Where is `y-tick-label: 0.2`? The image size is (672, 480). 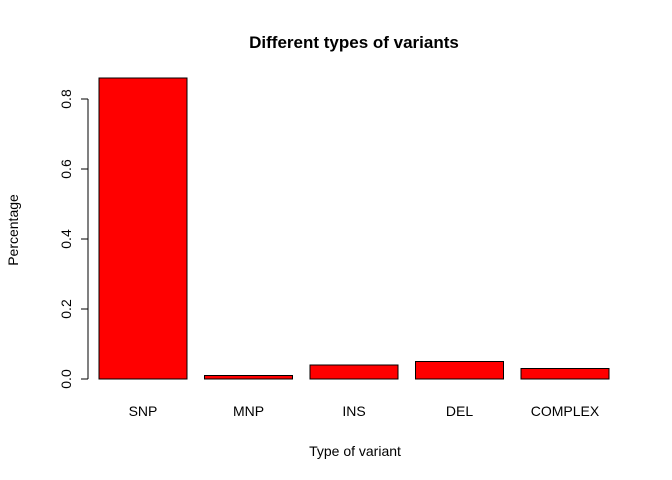 y-tick-label: 0.2 is located at coordinates (66, 309).